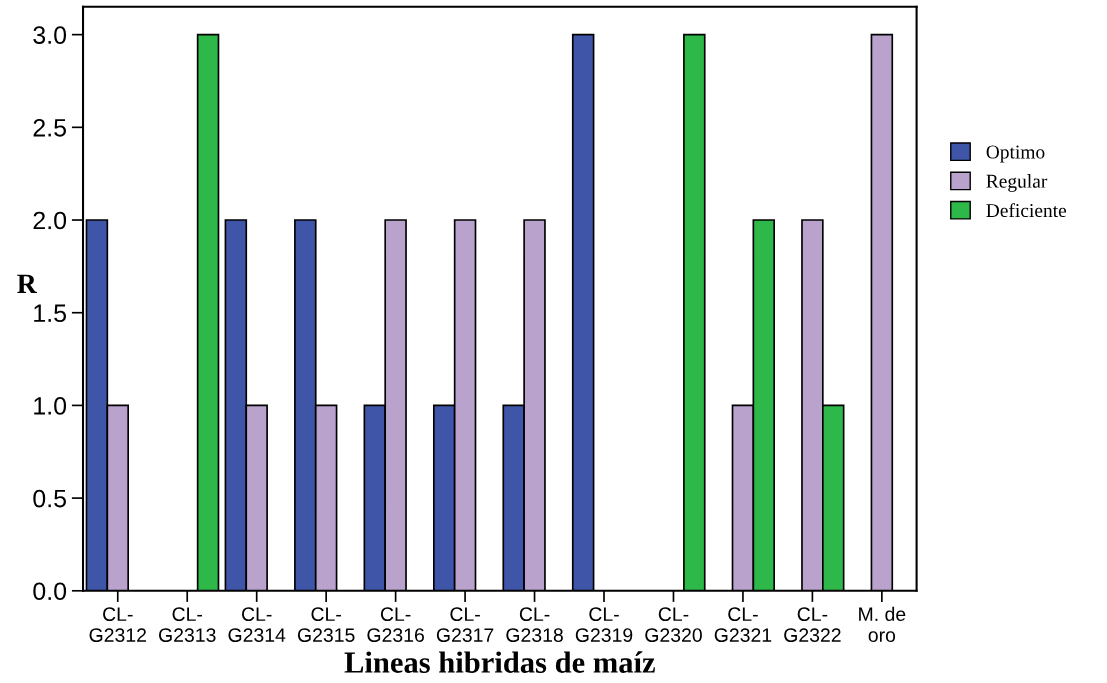 The height and width of the screenshot is (683, 1107). Describe the element at coordinates (534, 624) in the screenshot. I see `x-tick-label: CL- G2318` at that location.